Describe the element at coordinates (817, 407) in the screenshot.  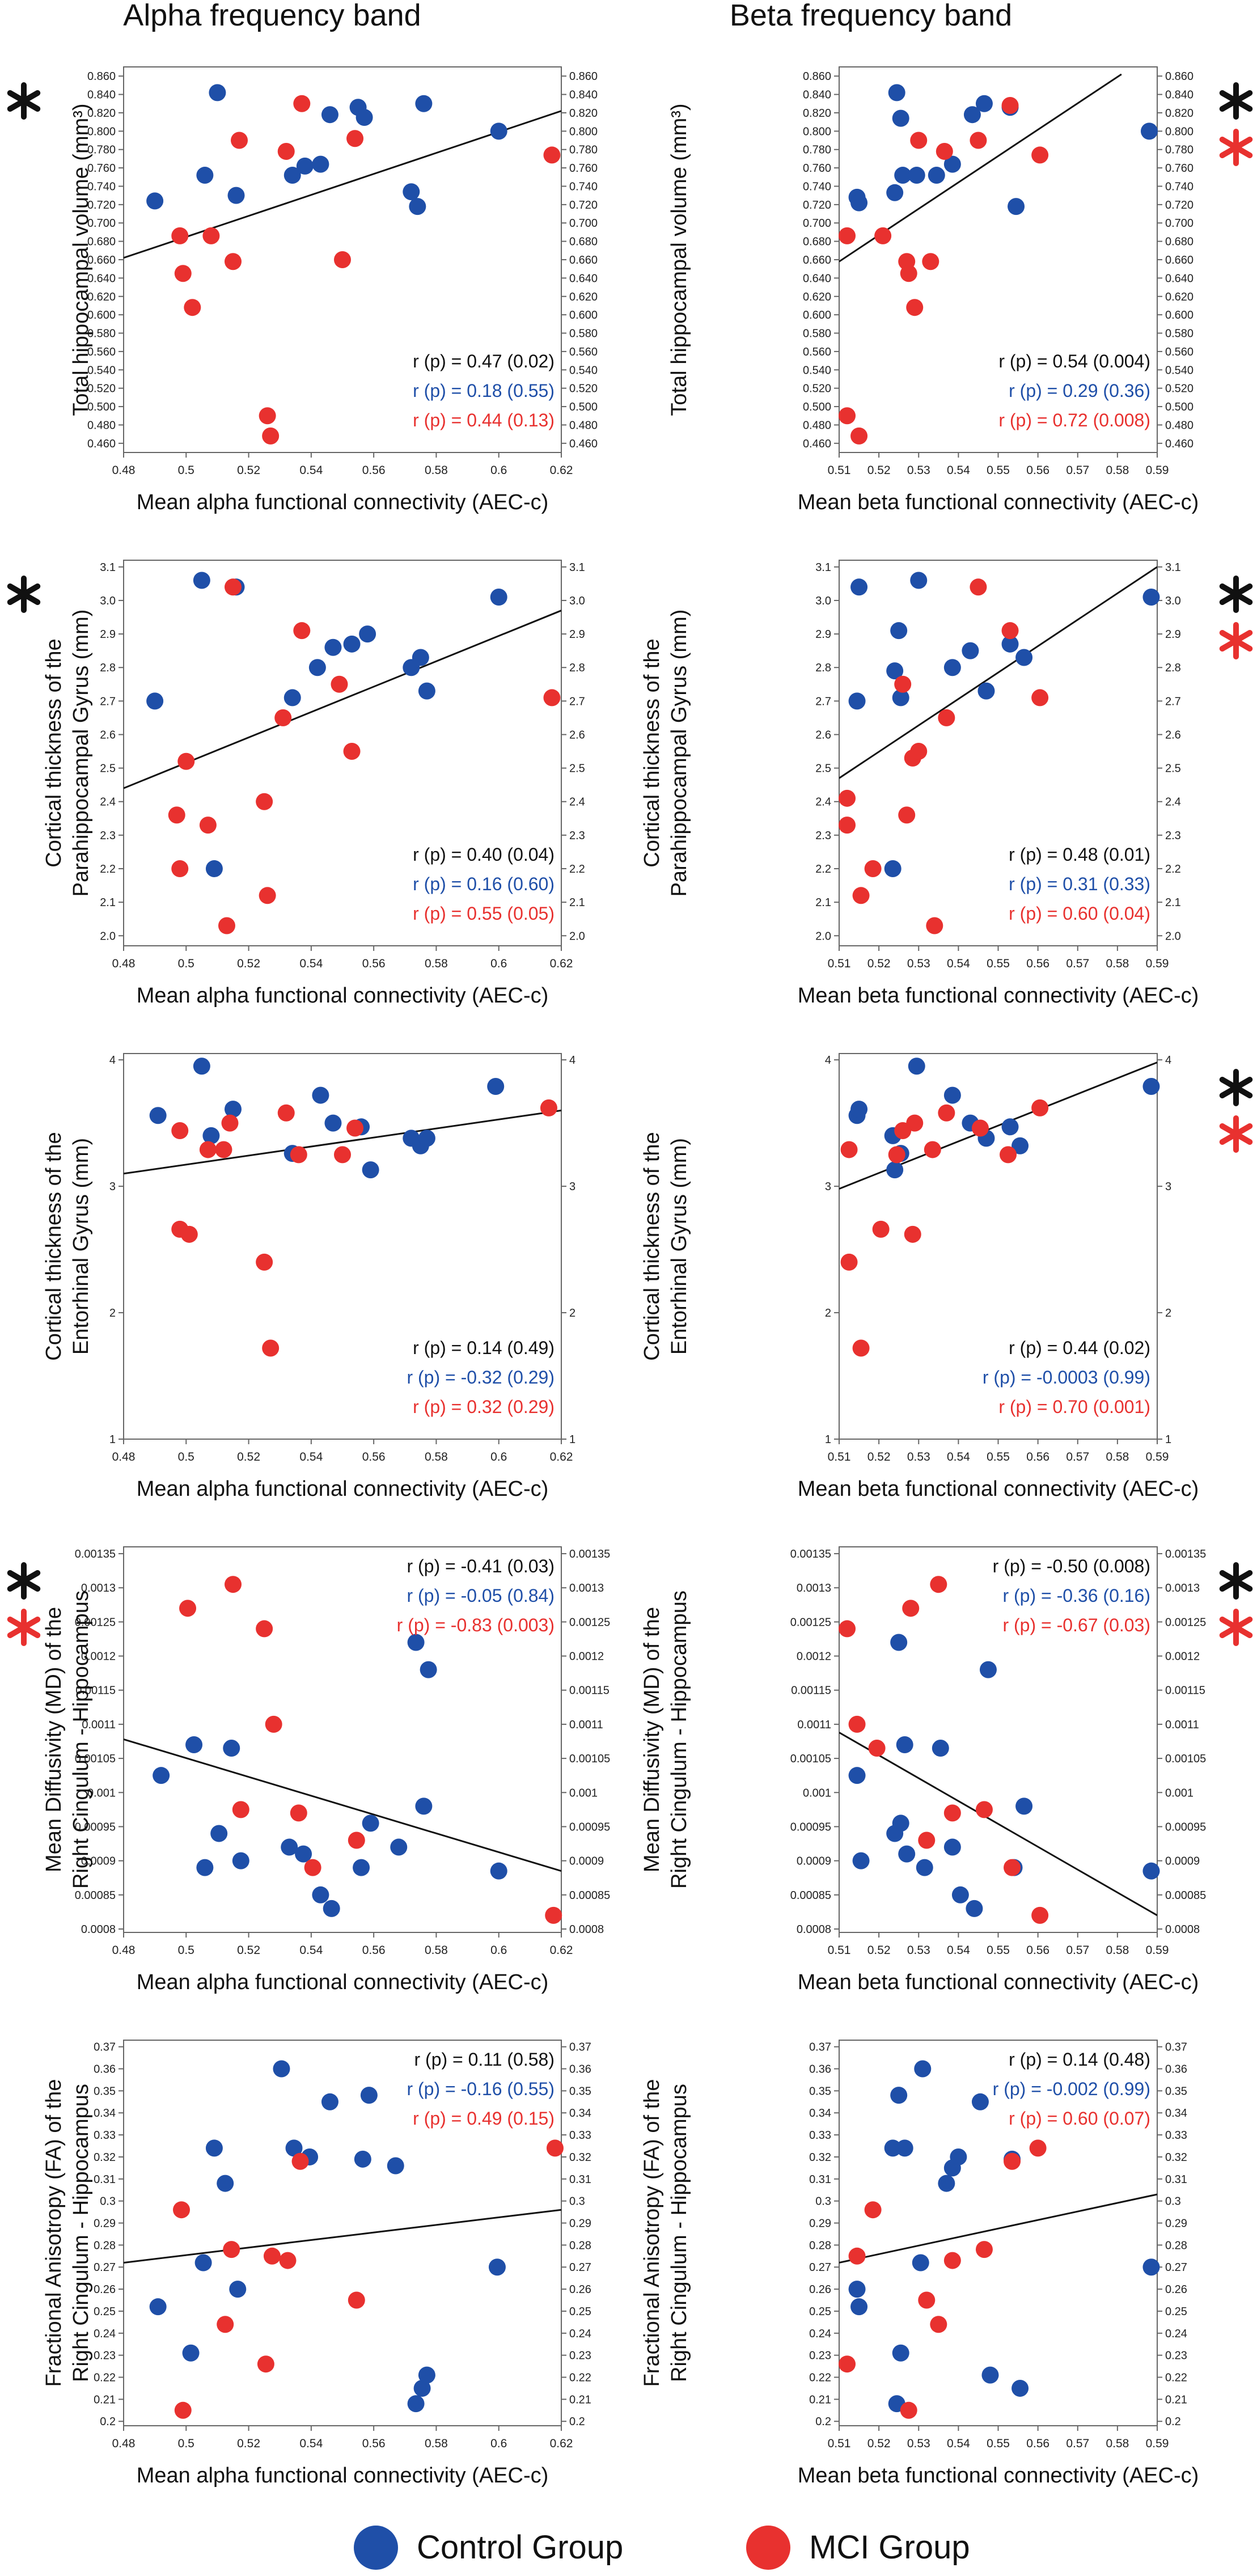
I see `y-tick-label: 0.500` at that location.